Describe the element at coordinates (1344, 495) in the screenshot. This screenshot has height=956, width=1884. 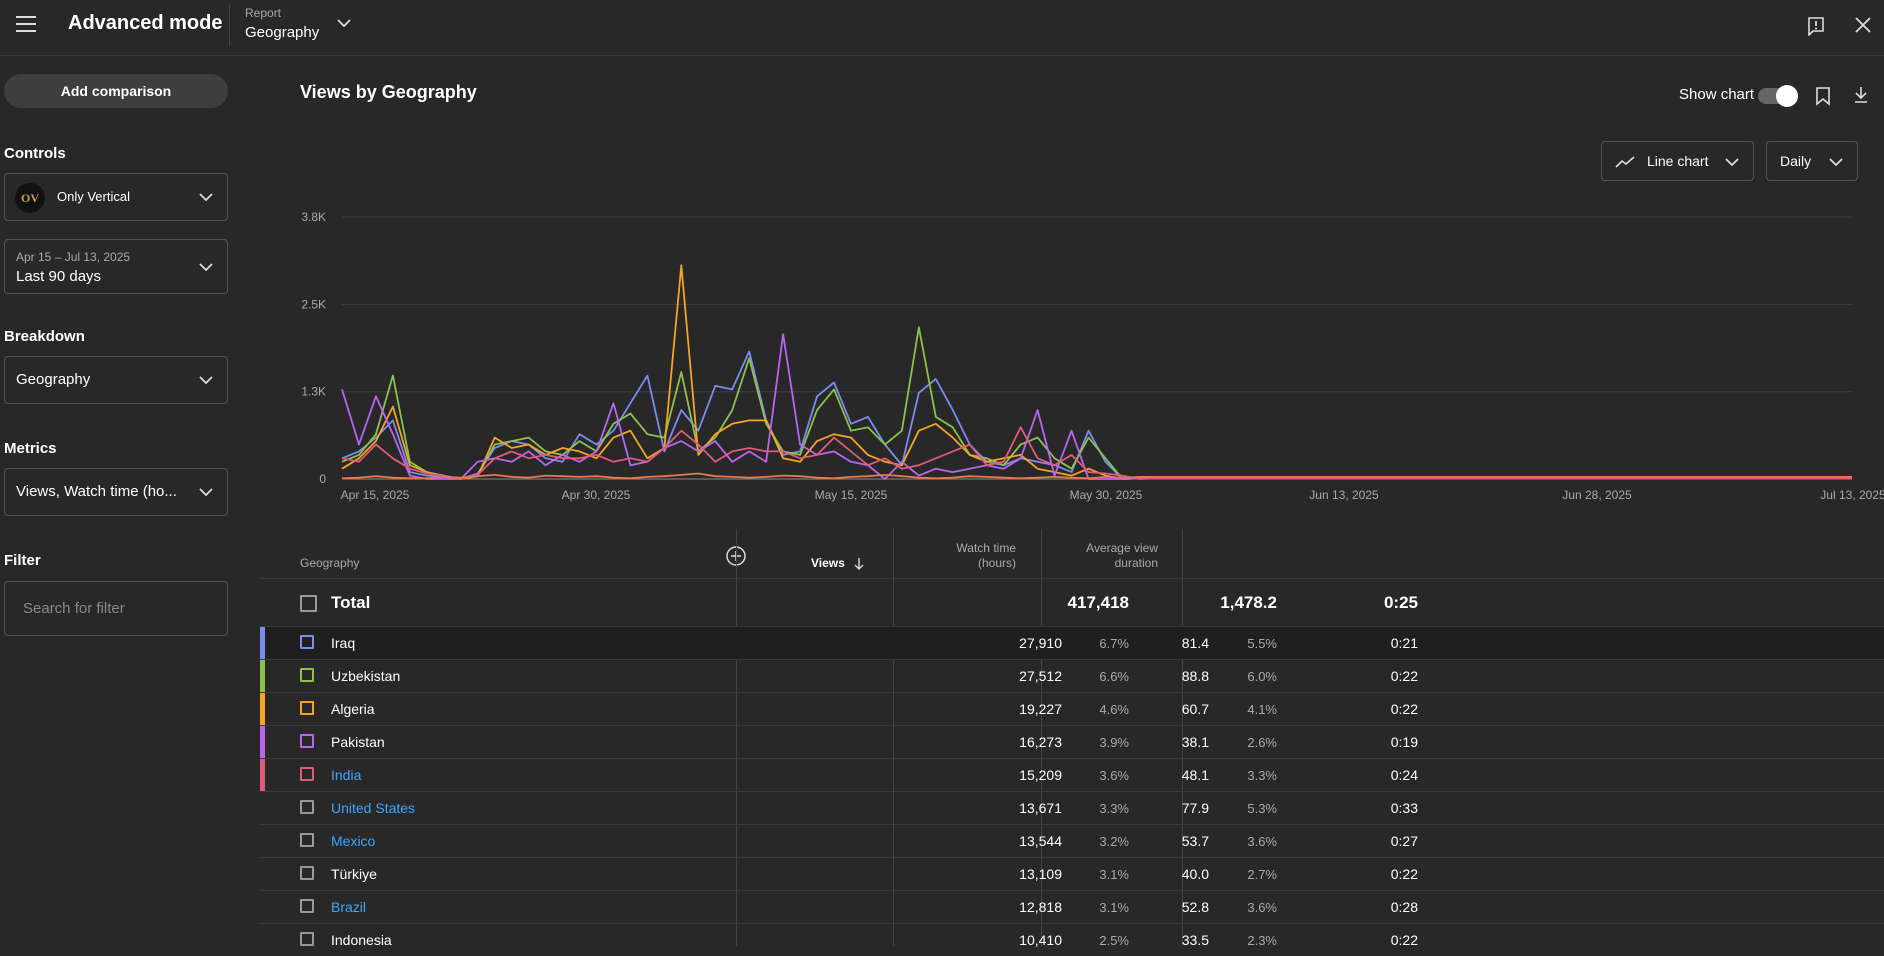
I see `x-tick-label: Jun 13, 2025` at that location.